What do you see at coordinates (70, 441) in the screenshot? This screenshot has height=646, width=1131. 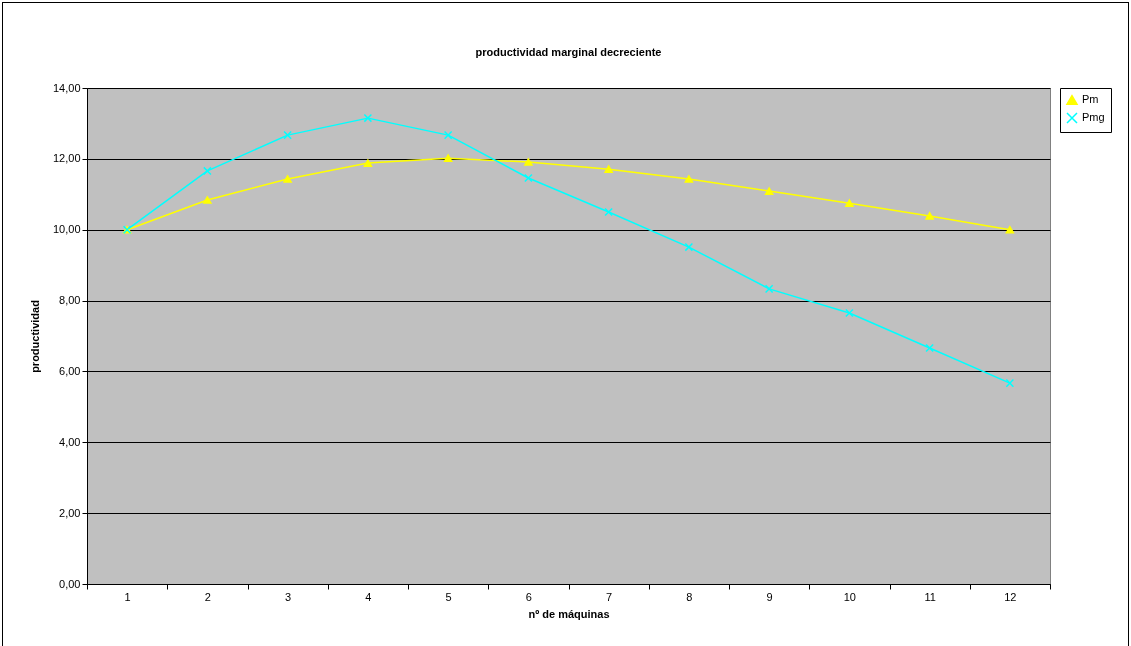 I see `y-tick-label: 4,00` at bounding box center [70, 441].